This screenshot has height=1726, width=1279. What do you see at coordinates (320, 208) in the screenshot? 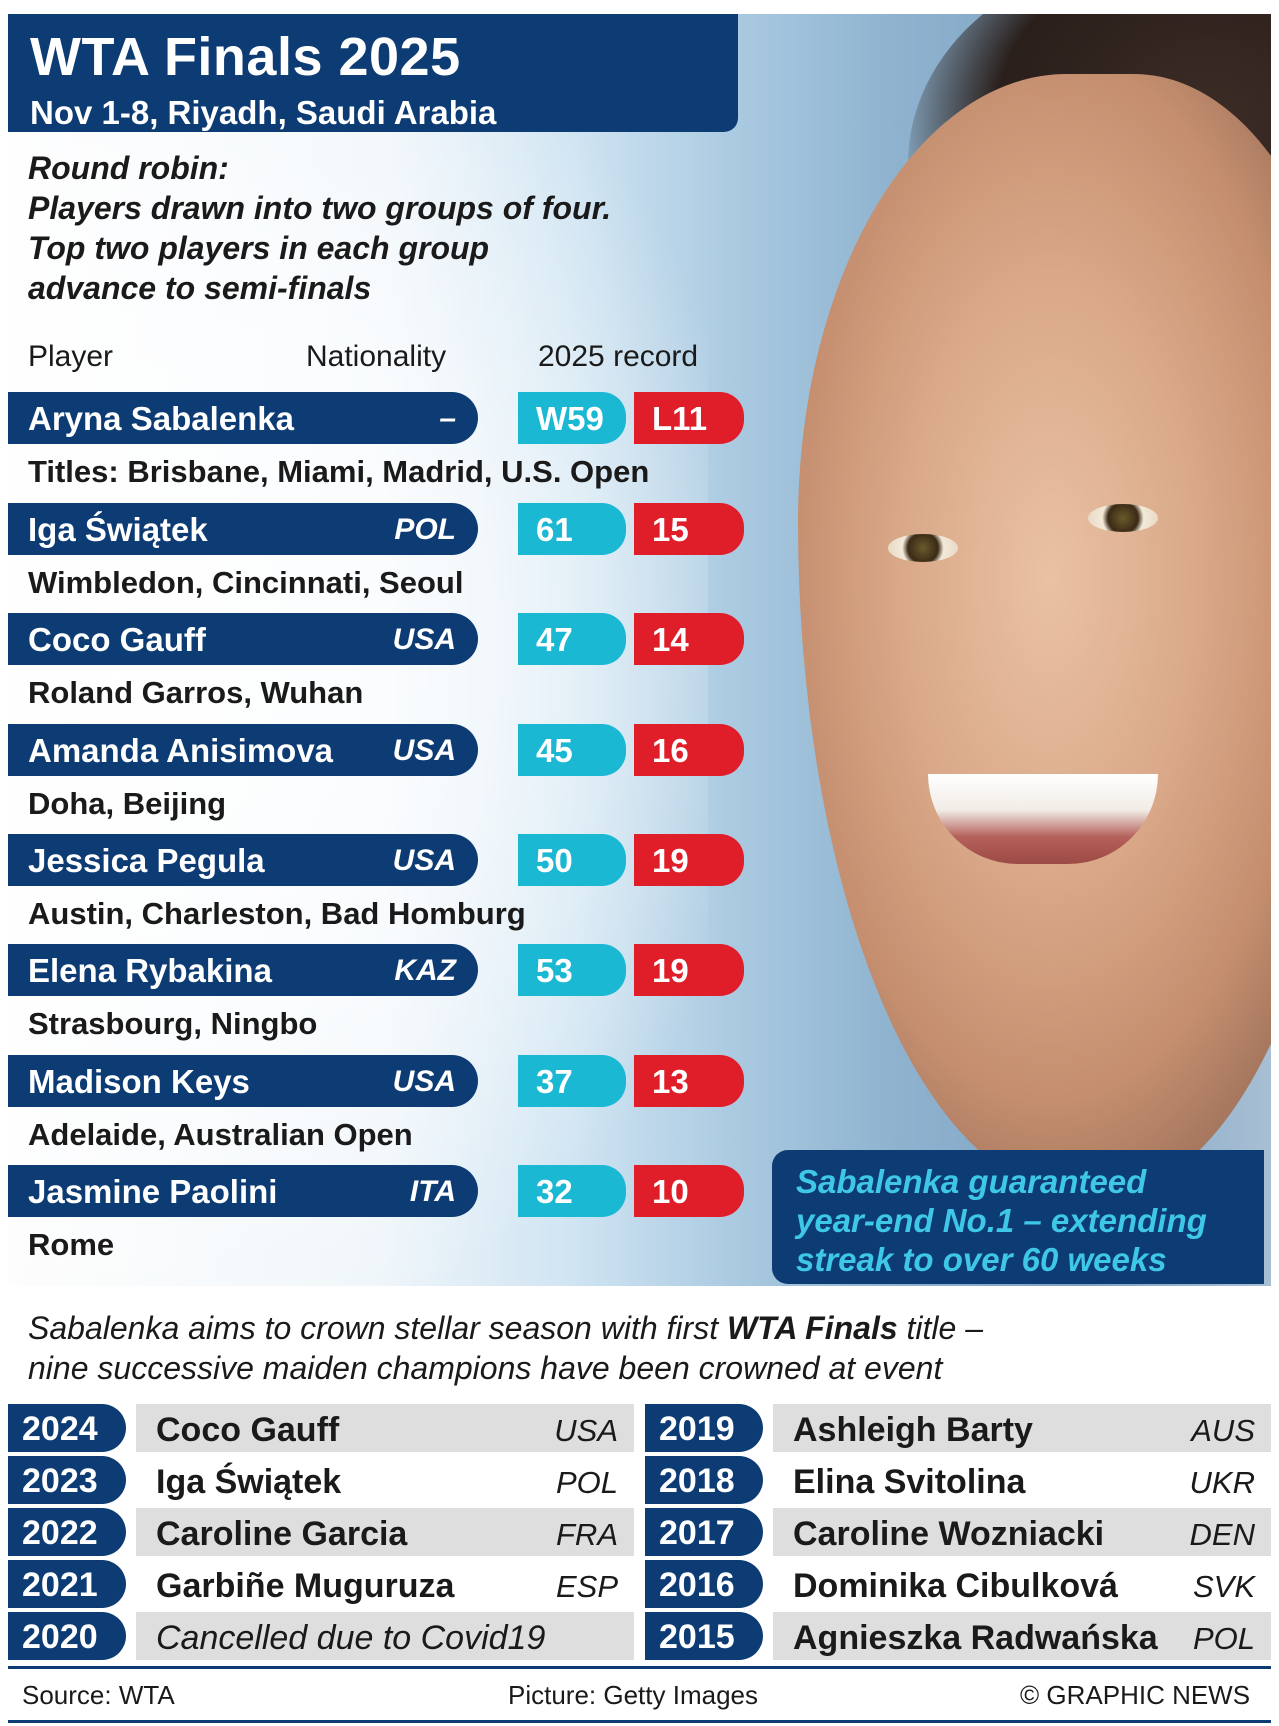
I see `format-line: Players drawn into two groups of four.` at bounding box center [320, 208].